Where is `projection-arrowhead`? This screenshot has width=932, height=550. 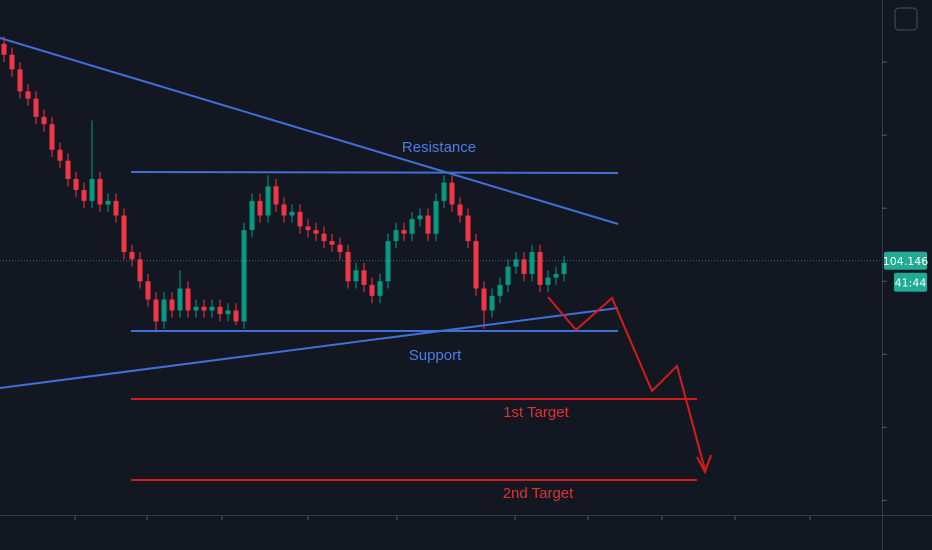
projection-arrowhead is located at coordinates (704, 464).